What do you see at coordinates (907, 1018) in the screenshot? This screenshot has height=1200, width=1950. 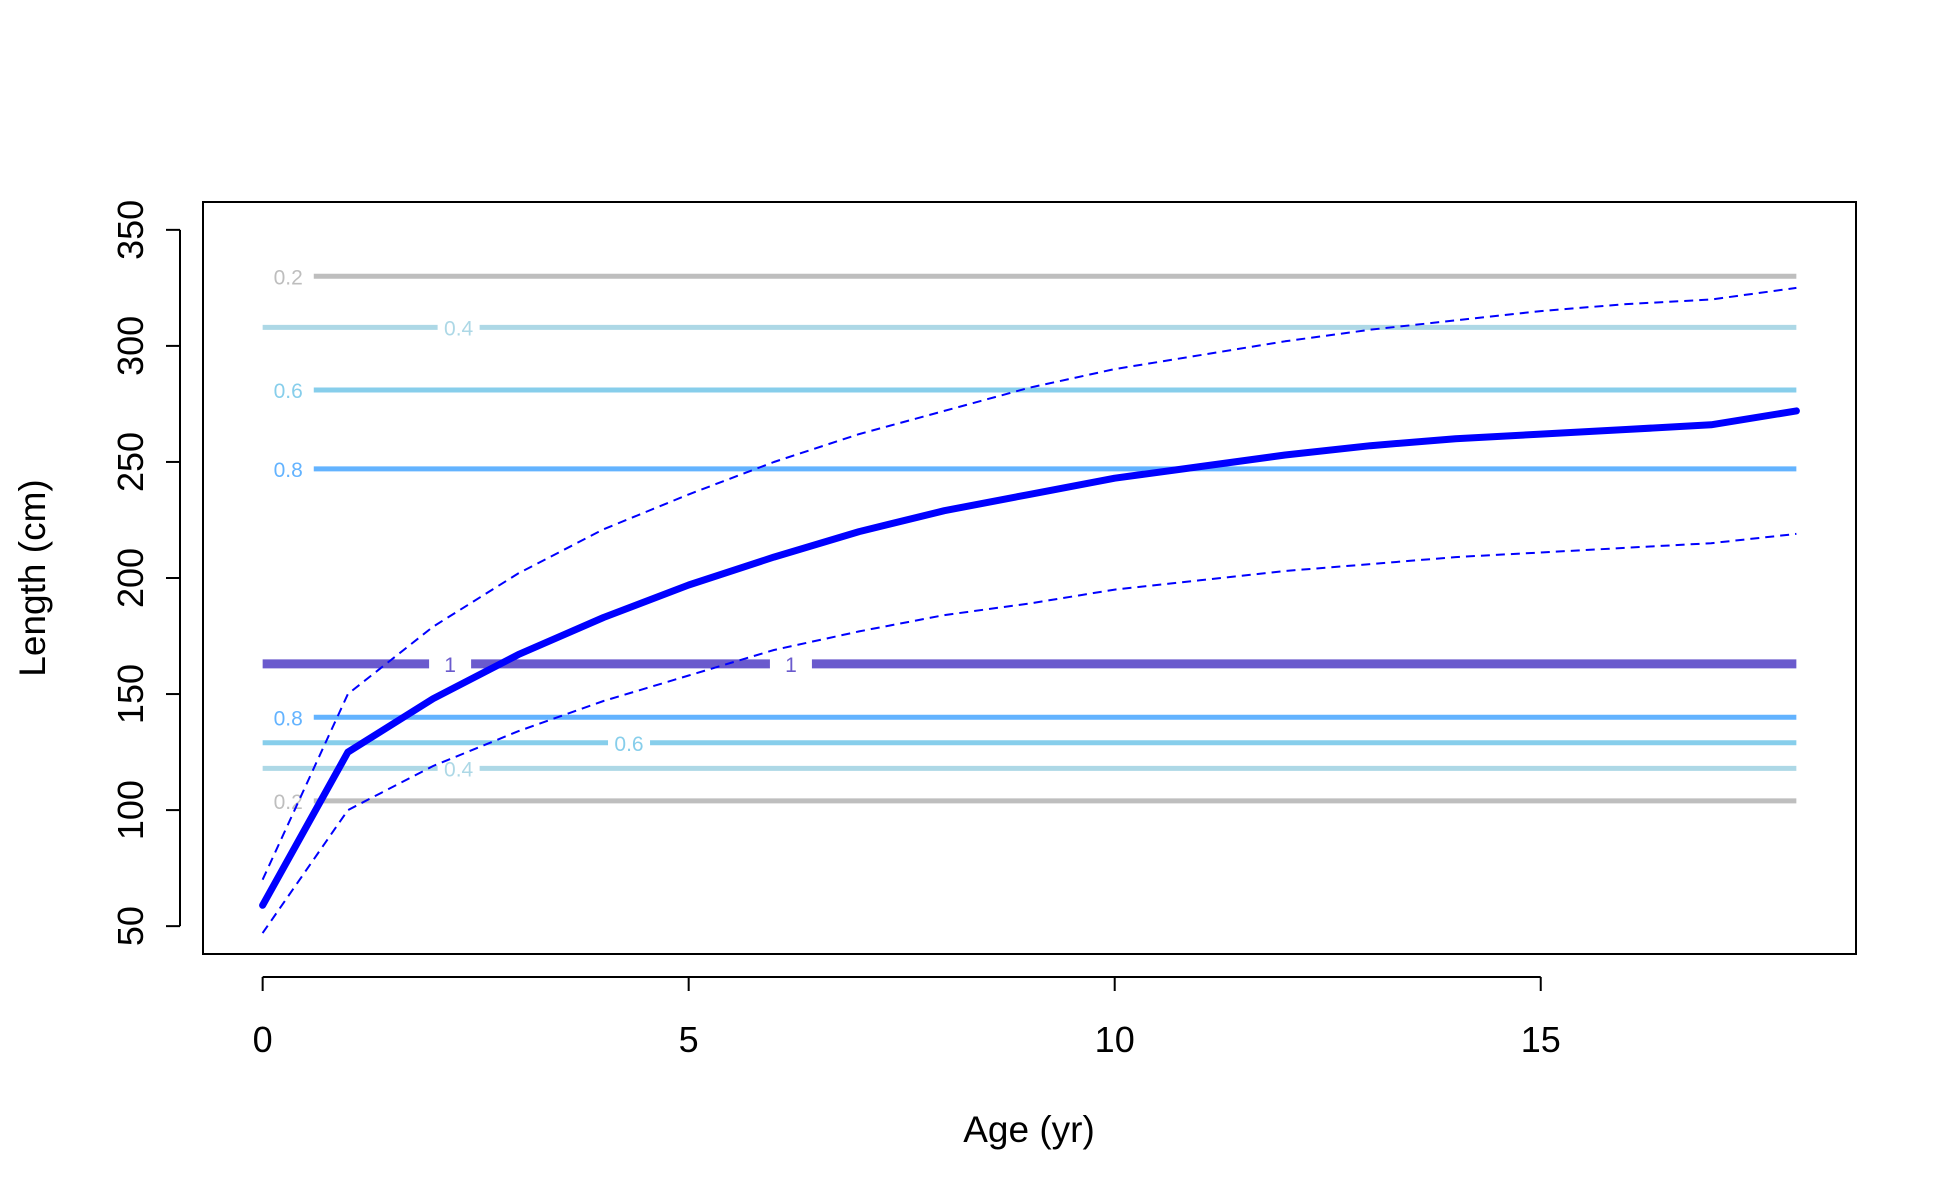 I see `x-axis: 0 5 10 15` at bounding box center [907, 1018].